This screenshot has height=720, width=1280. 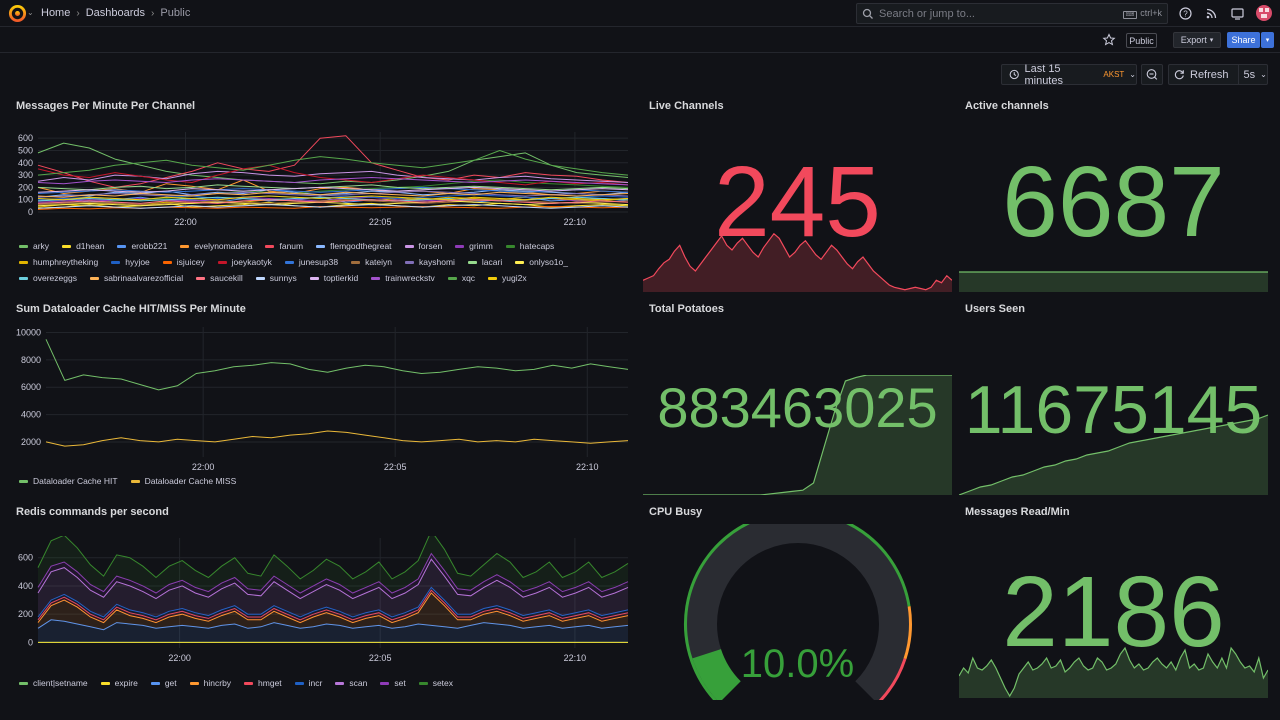 What do you see at coordinates (1249, 74) in the screenshot?
I see `refresh-interval-select: 5s` at bounding box center [1249, 74].